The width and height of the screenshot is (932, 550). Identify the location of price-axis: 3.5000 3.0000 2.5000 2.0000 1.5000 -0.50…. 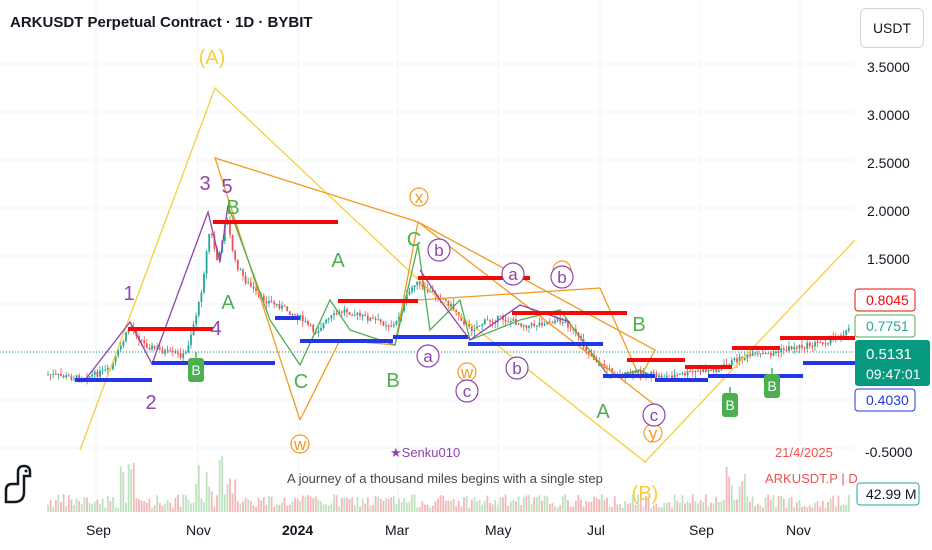
(889, 259).